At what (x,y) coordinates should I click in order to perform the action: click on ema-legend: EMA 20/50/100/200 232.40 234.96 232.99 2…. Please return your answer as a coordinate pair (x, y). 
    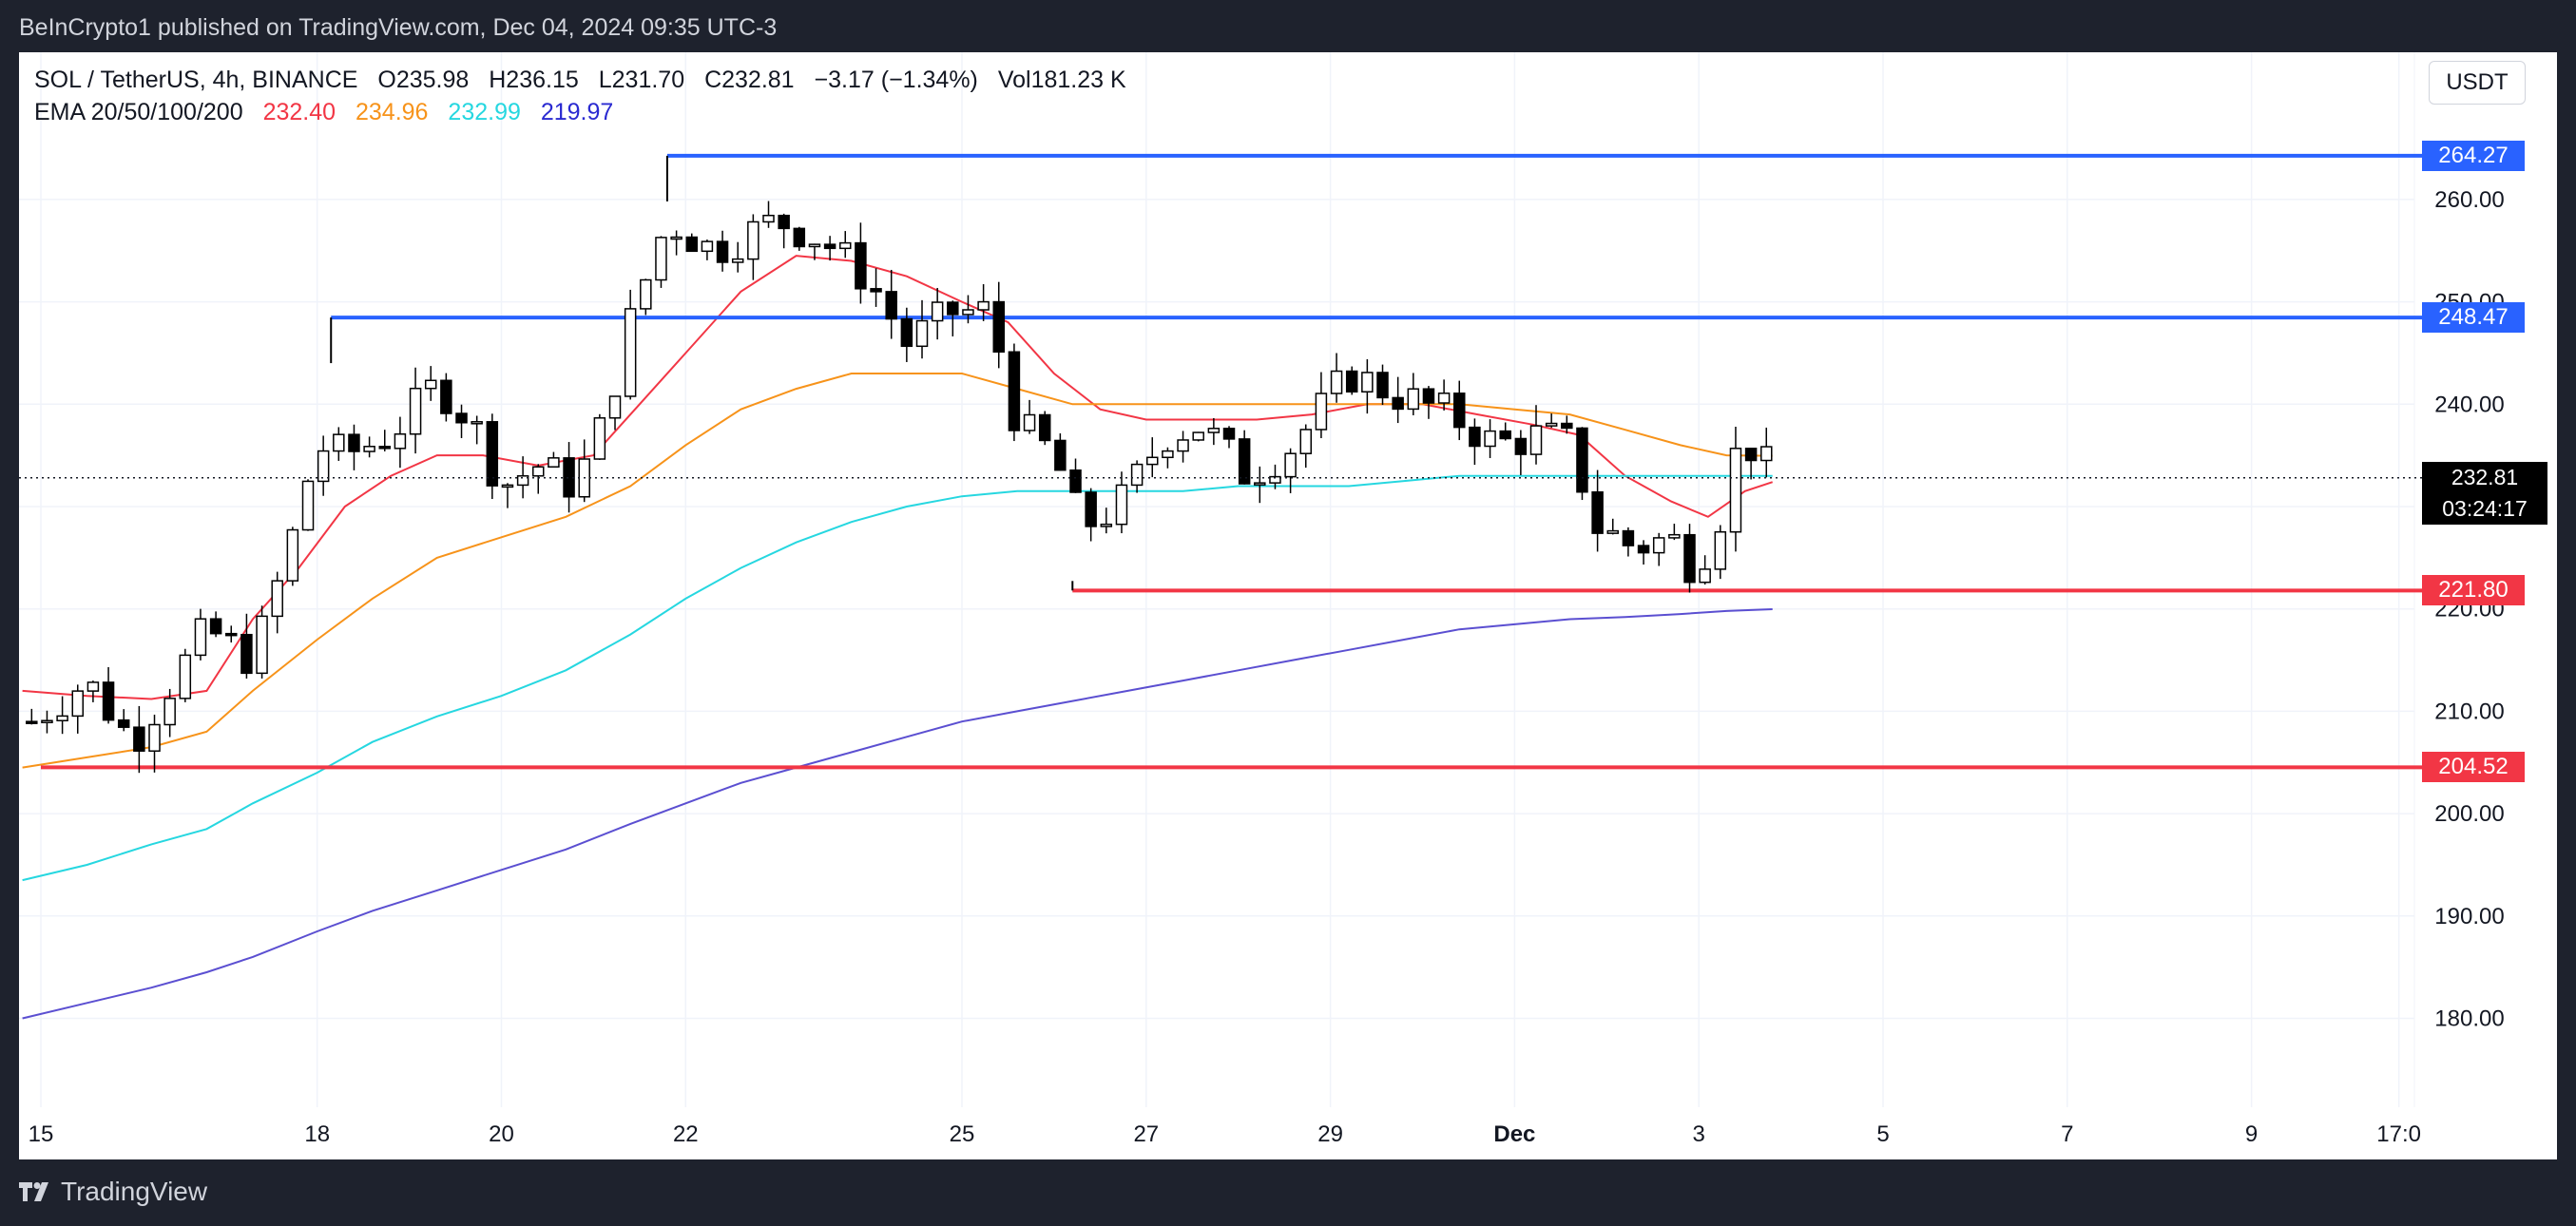
    Looking at the image, I should click on (330, 113).